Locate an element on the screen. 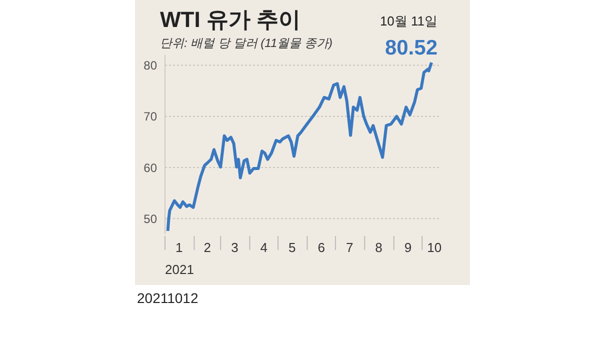  annotation: 80.52 is located at coordinates (411, 48).